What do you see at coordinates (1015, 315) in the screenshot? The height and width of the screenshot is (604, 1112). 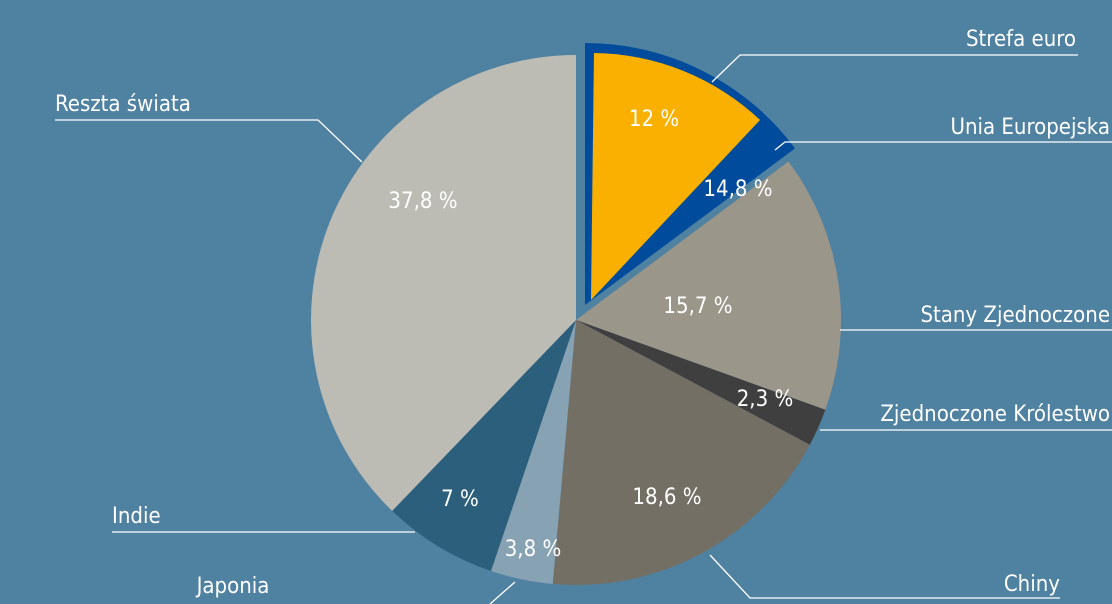 I see `category-label: Stany Zjednoczone` at bounding box center [1015, 315].